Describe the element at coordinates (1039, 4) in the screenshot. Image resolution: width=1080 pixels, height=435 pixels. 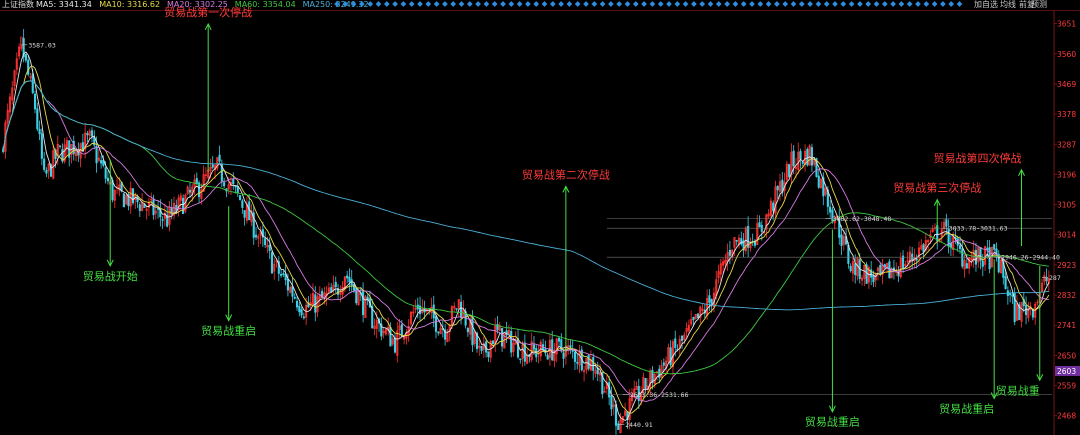
I see `toolbar-button: 预测` at that location.